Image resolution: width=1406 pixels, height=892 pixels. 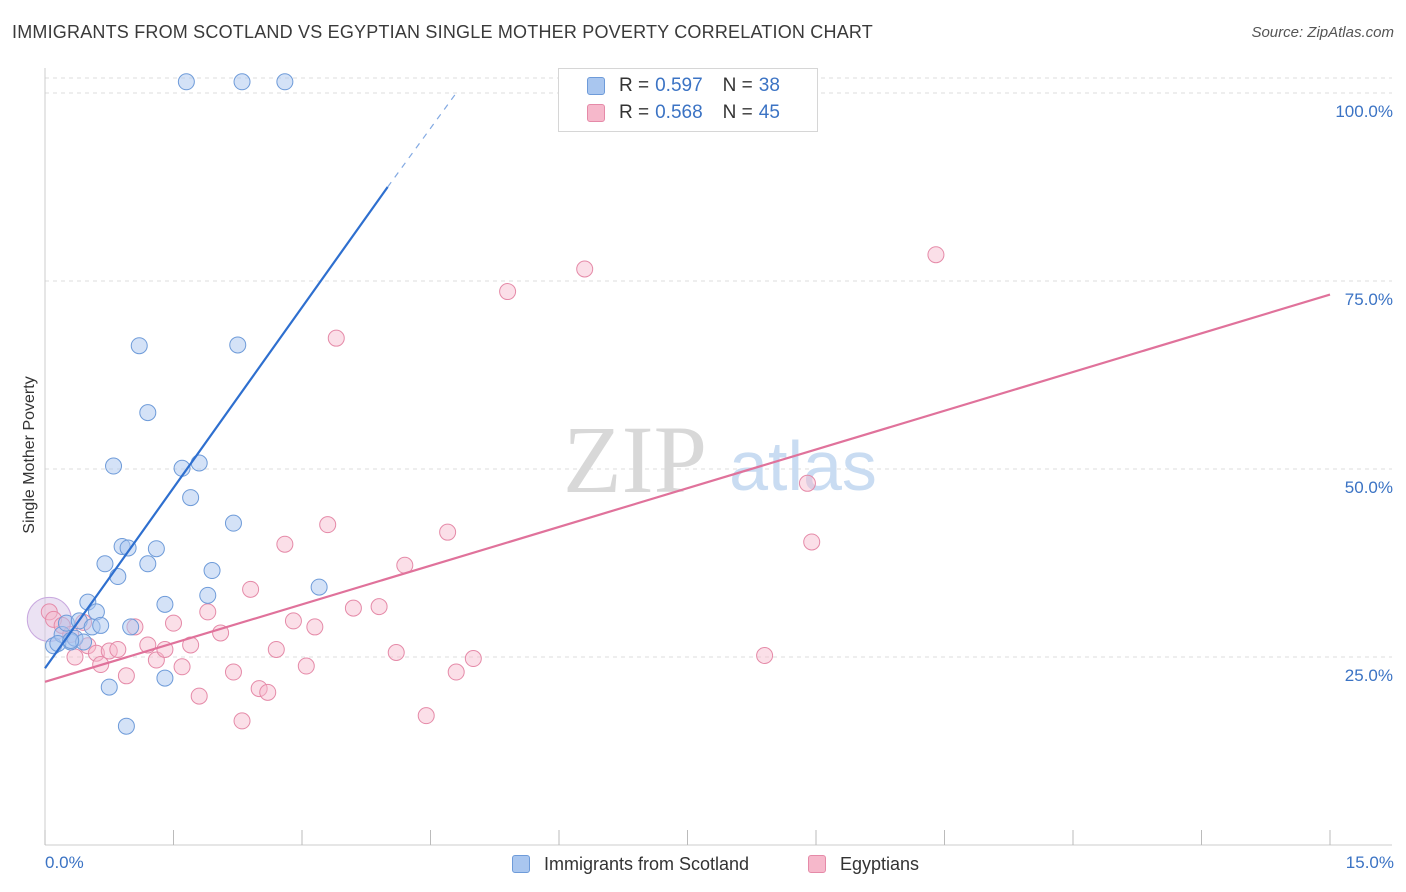 I want to click on r-value: 0.597, so click(x=679, y=85).